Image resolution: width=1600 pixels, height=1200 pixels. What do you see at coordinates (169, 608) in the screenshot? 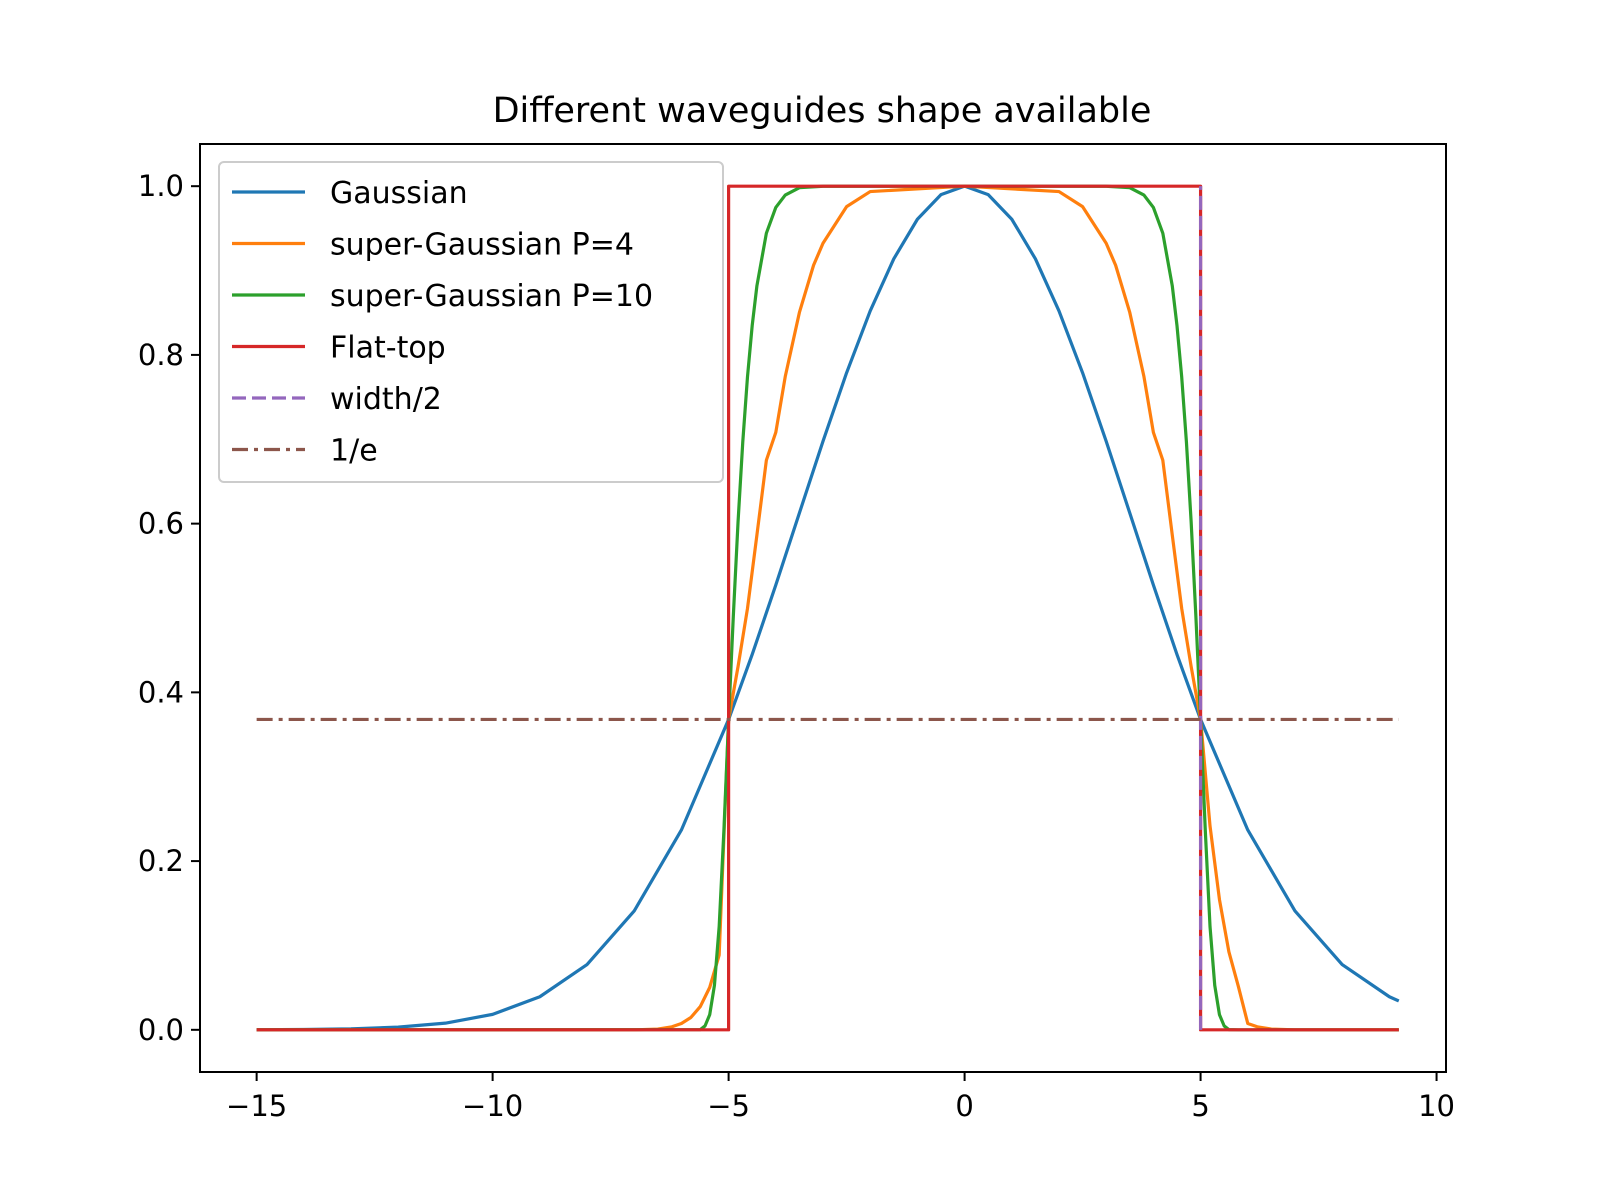
I see `y-axis: 0.0 0.2 0.4 0.6 0.8 1.0` at bounding box center [169, 608].